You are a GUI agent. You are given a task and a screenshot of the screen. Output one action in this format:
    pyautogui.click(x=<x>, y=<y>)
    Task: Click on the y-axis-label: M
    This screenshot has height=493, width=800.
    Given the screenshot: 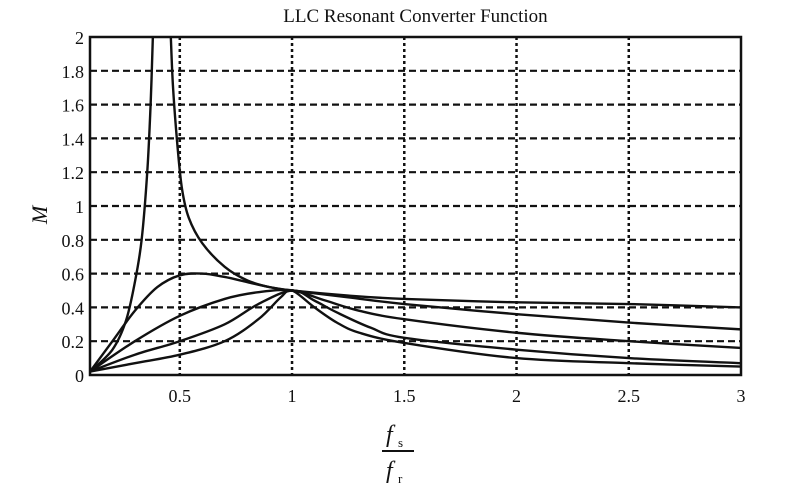 What is the action you would take?
    pyautogui.click(x=39, y=214)
    